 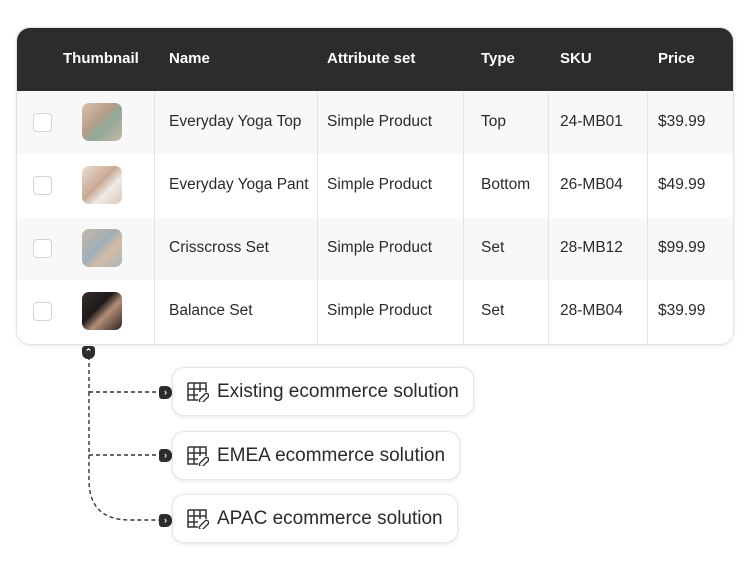 What do you see at coordinates (88, 352) in the screenshot?
I see `collapse-chevron-up-icon: ⌃` at bounding box center [88, 352].